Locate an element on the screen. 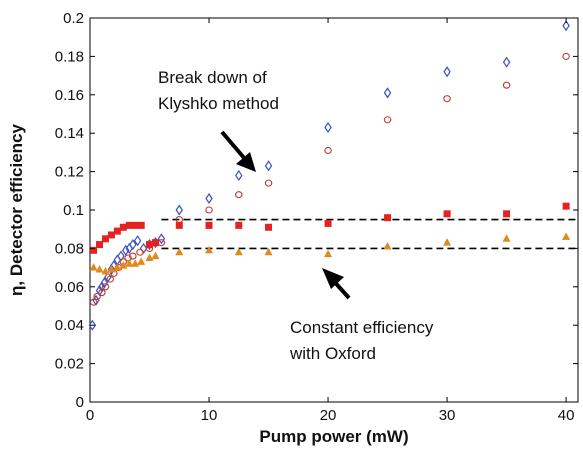 The width and height of the screenshot is (583, 450). y-tick-label: 0.1 is located at coordinates (73, 210).